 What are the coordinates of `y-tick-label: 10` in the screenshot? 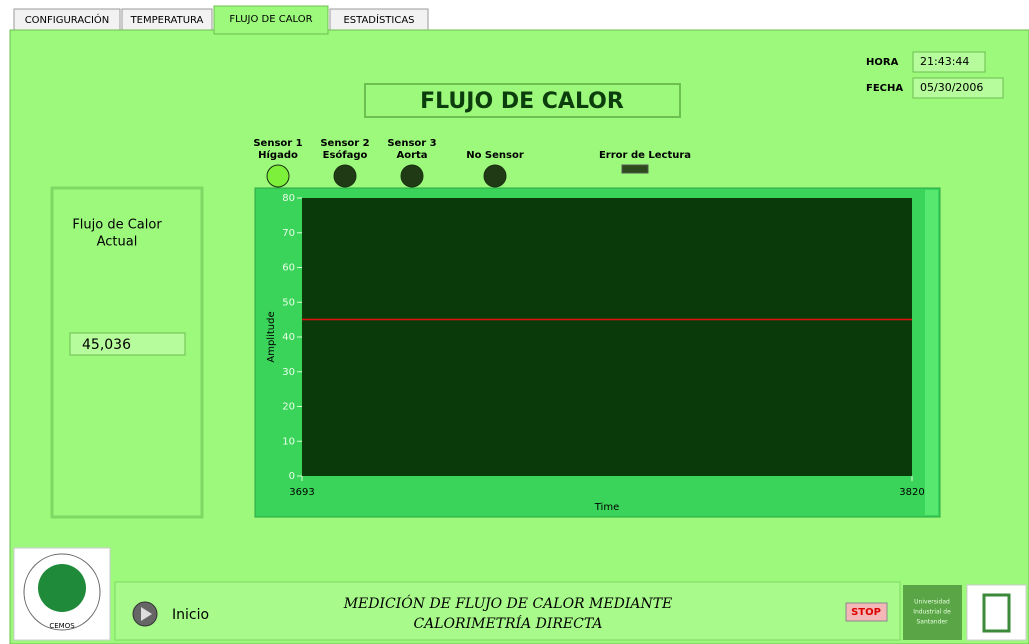 It's located at (288, 441).